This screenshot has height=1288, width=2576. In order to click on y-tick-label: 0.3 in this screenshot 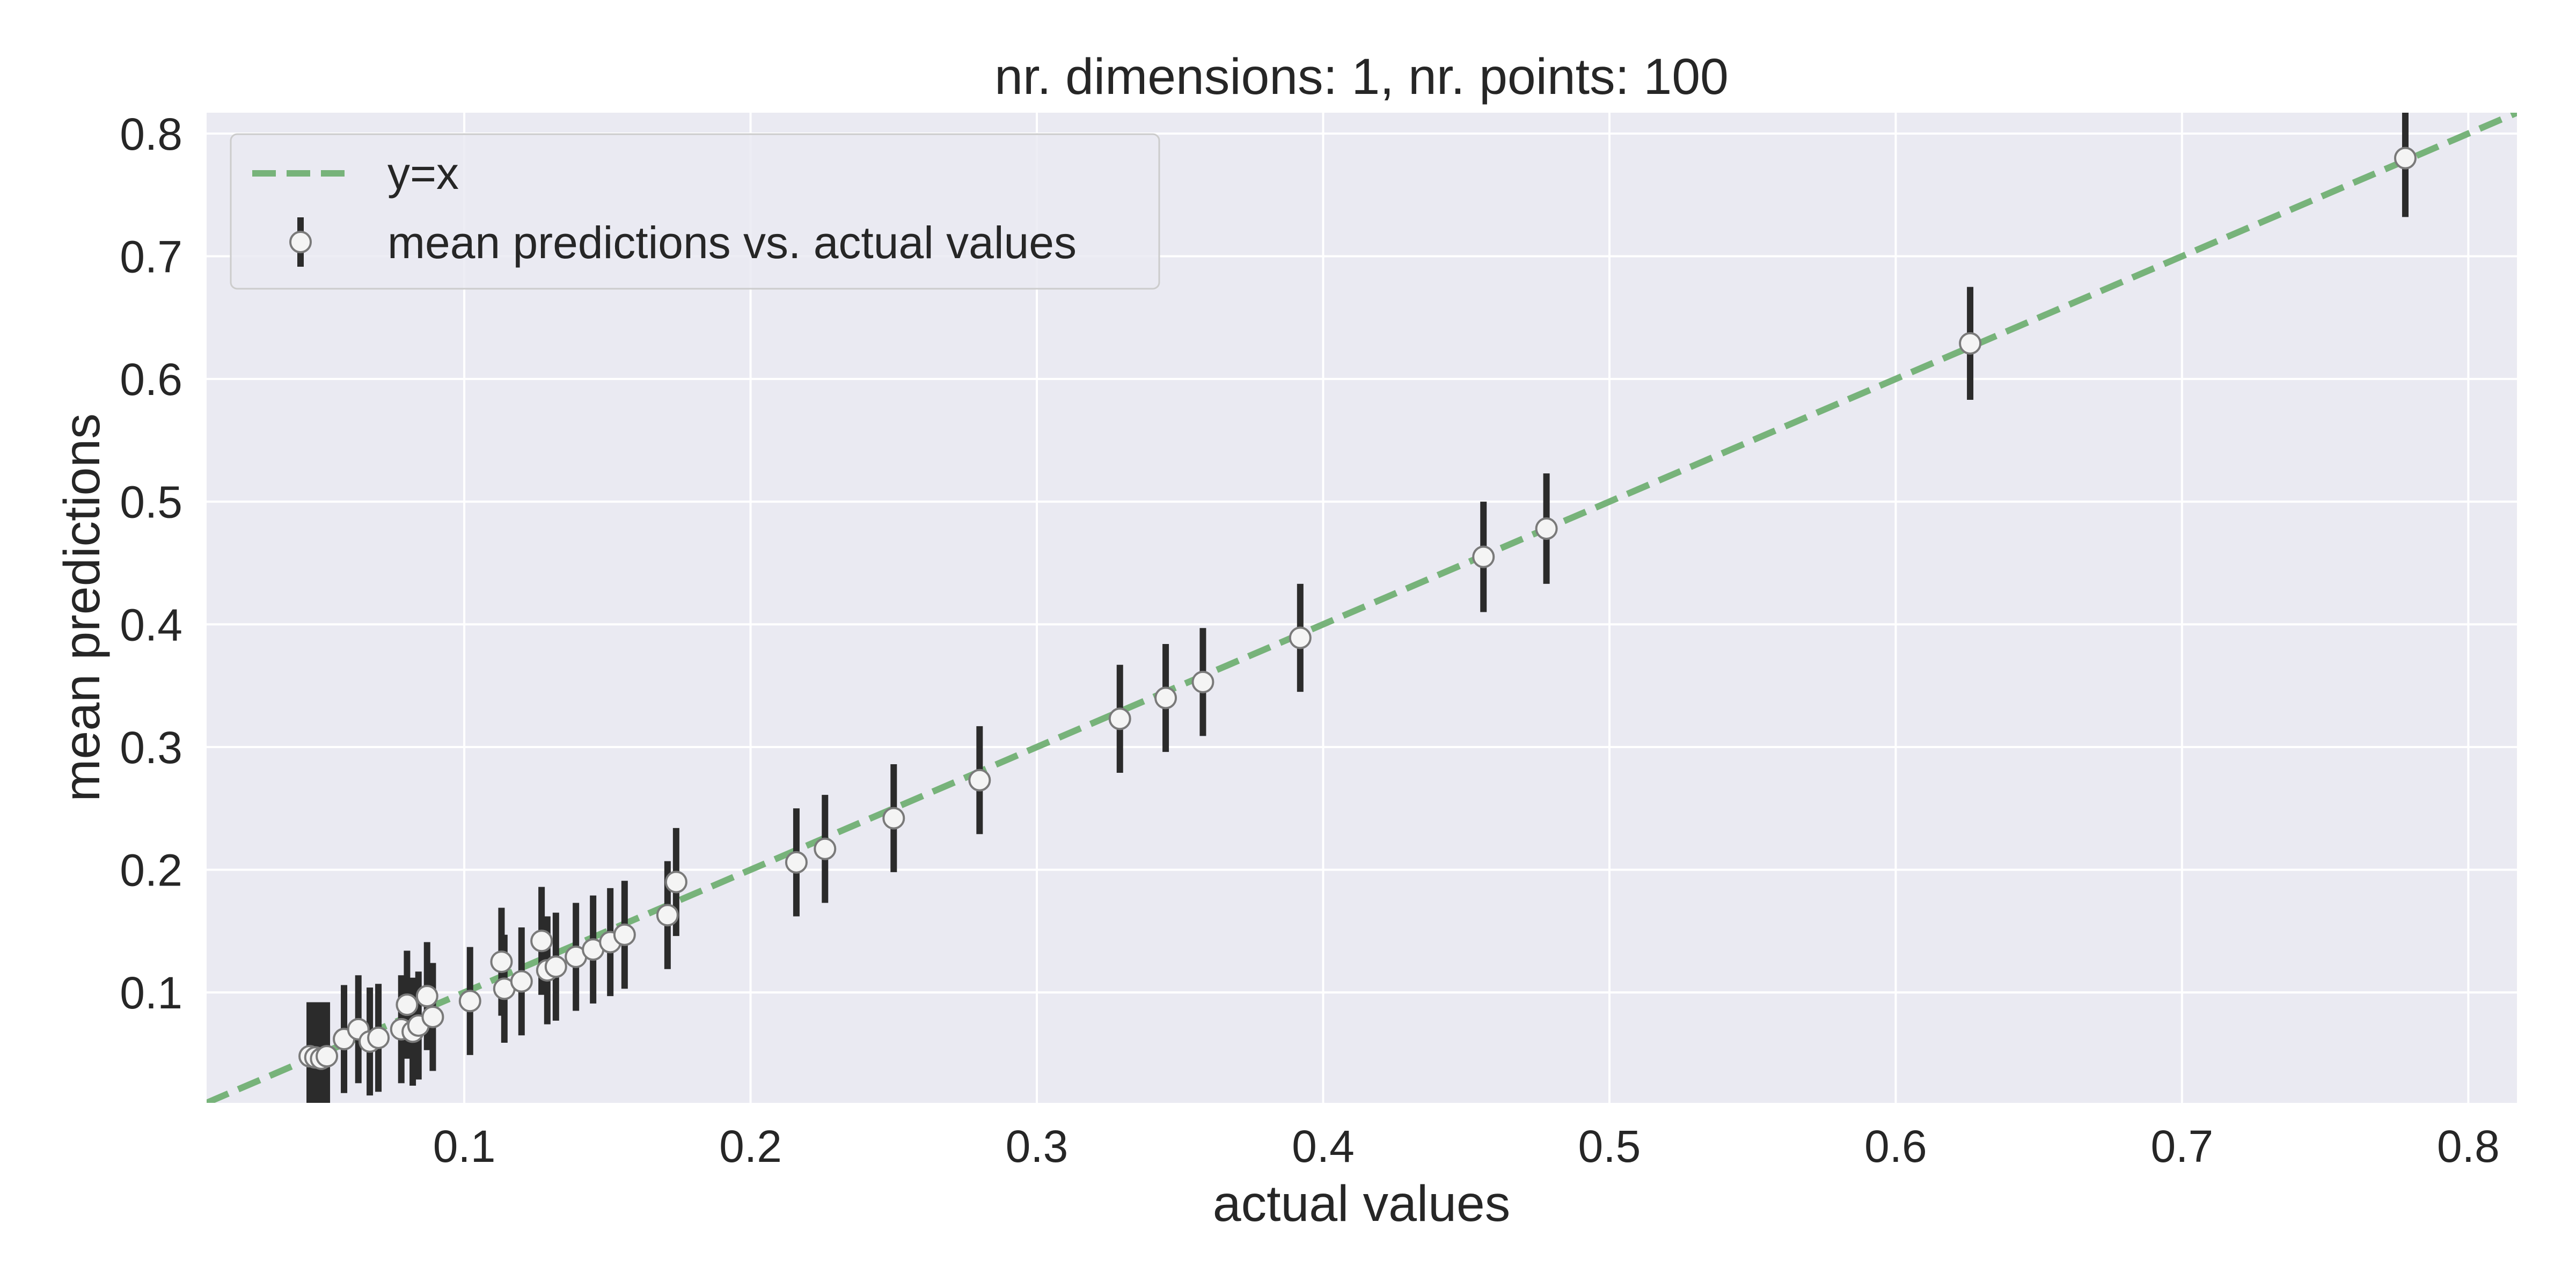, I will do `click(151, 747)`.